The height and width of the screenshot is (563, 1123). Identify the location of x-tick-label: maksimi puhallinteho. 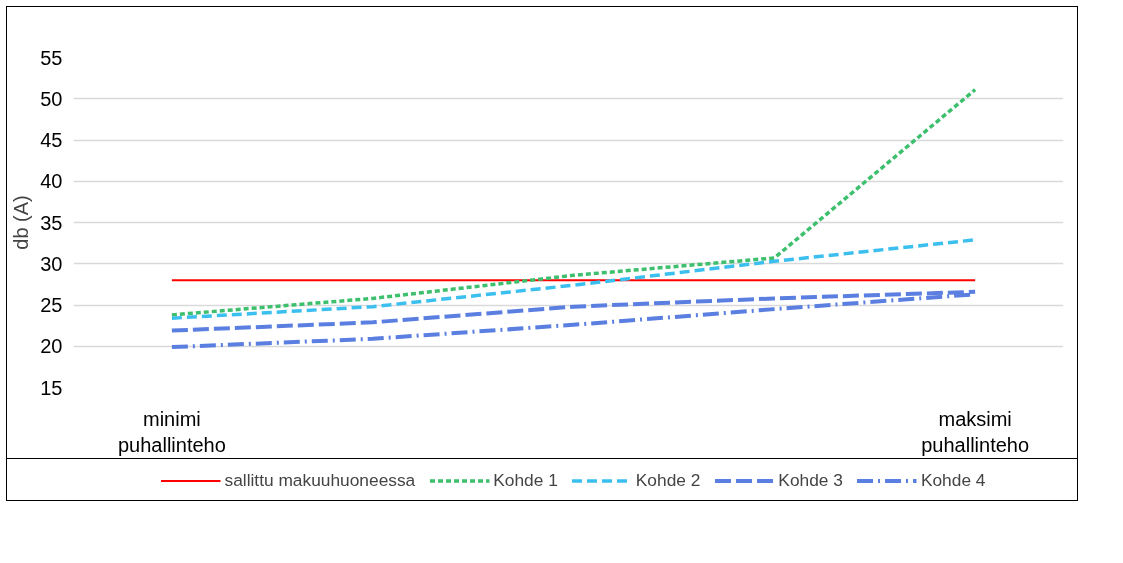
(975, 431).